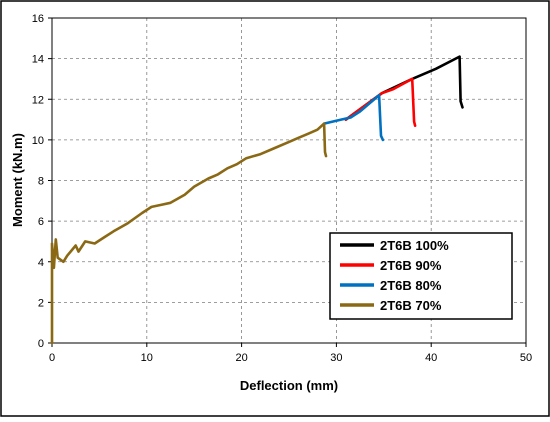  Describe the element at coordinates (147, 358) in the screenshot. I see `x-tick-label-1: 10` at that location.